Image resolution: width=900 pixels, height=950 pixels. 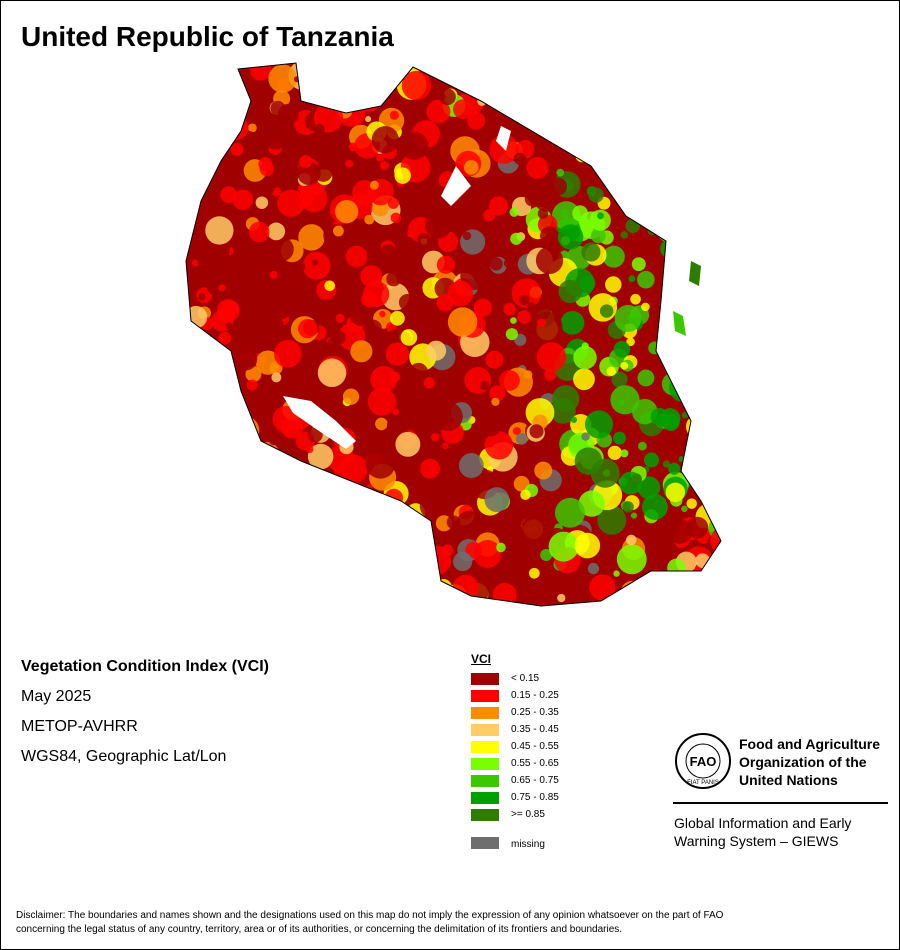 What do you see at coordinates (207, 36) in the screenshot?
I see `title: United Republic of Tanzania` at bounding box center [207, 36].